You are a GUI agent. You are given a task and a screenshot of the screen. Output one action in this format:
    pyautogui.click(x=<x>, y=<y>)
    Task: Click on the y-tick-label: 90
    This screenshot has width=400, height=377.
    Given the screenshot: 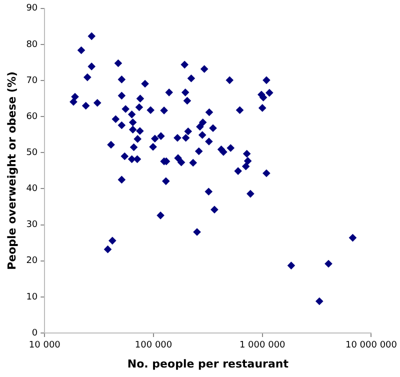 What is the action you would take?
    pyautogui.click(x=32, y=9)
    